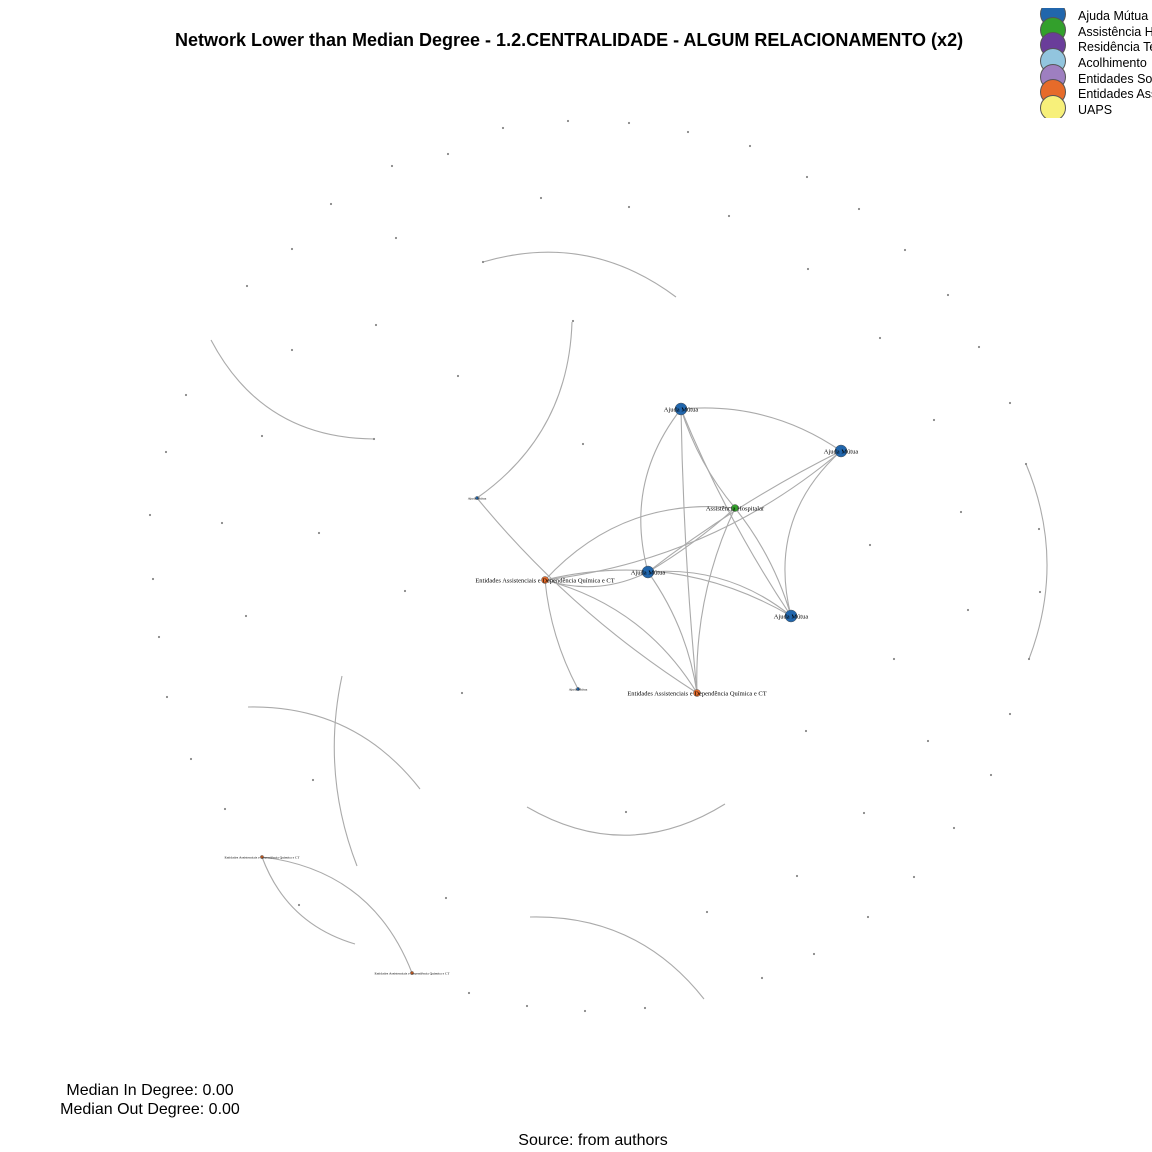 The height and width of the screenshot is (1152, 1152). I want to click on median-out-degree: Median Out Degree: 0.00, so click(150, 1109).